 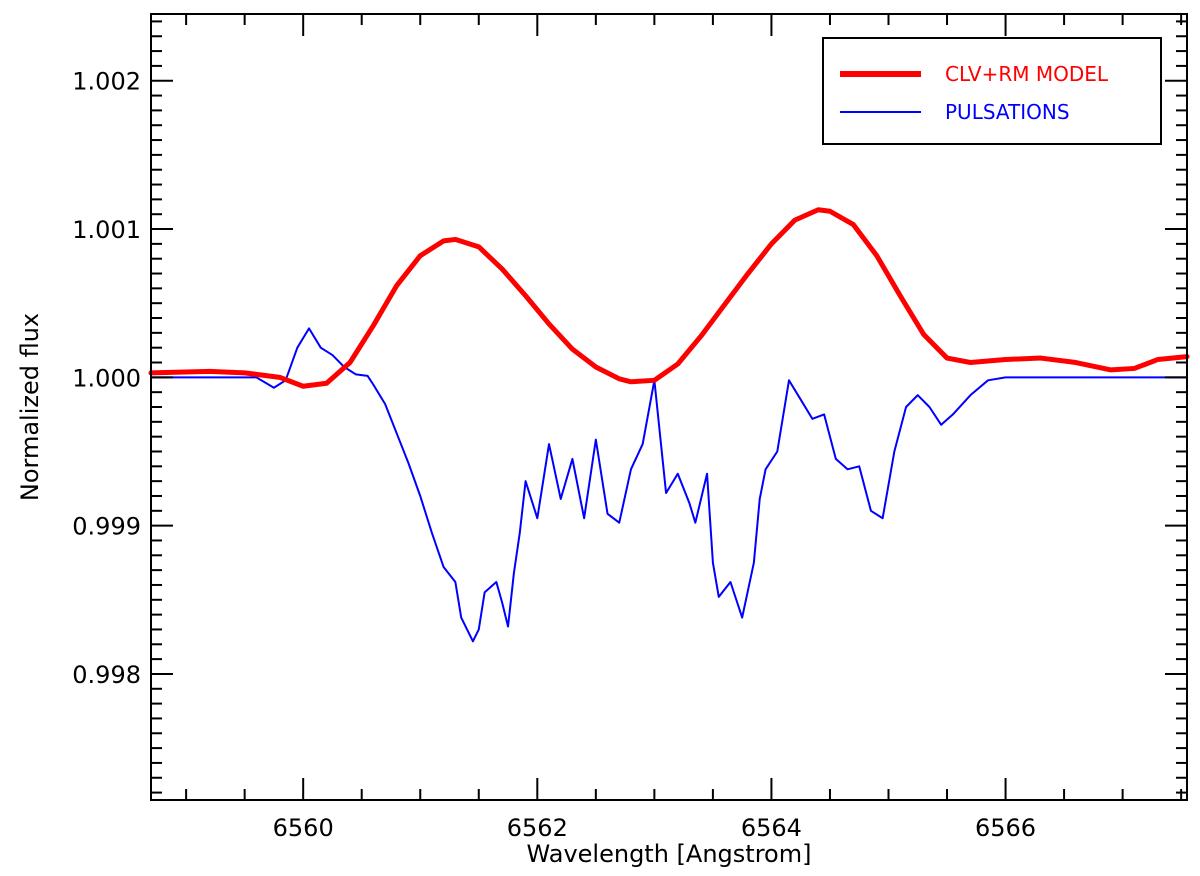 What do you see at coordinates (1007, 112) in the screenshot?
I see `legend-label-pulsations: PULSATIONS` at bounding box center [1007, 112].